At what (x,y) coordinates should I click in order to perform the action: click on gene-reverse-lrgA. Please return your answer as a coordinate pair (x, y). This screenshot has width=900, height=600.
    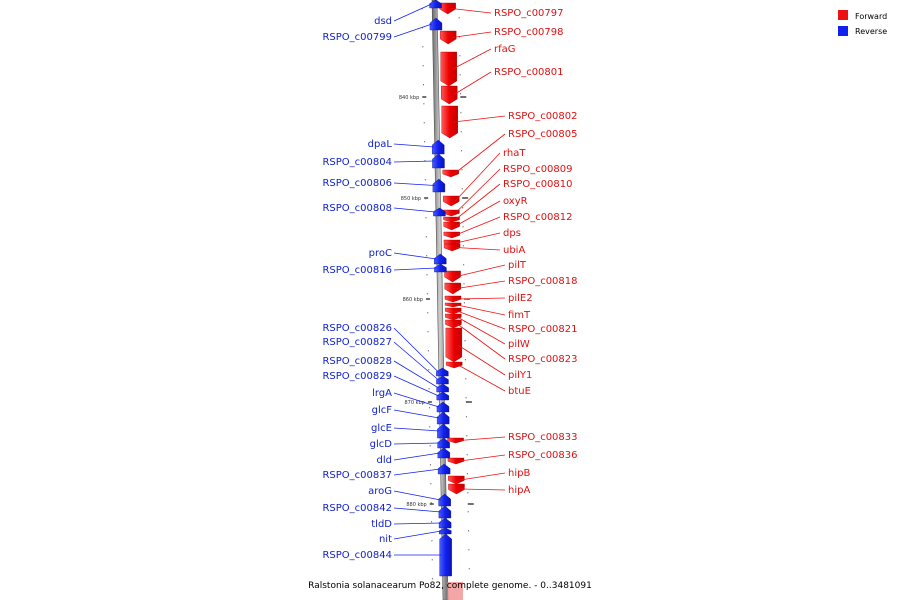
    Looking at the image, I should click on (443, 407).